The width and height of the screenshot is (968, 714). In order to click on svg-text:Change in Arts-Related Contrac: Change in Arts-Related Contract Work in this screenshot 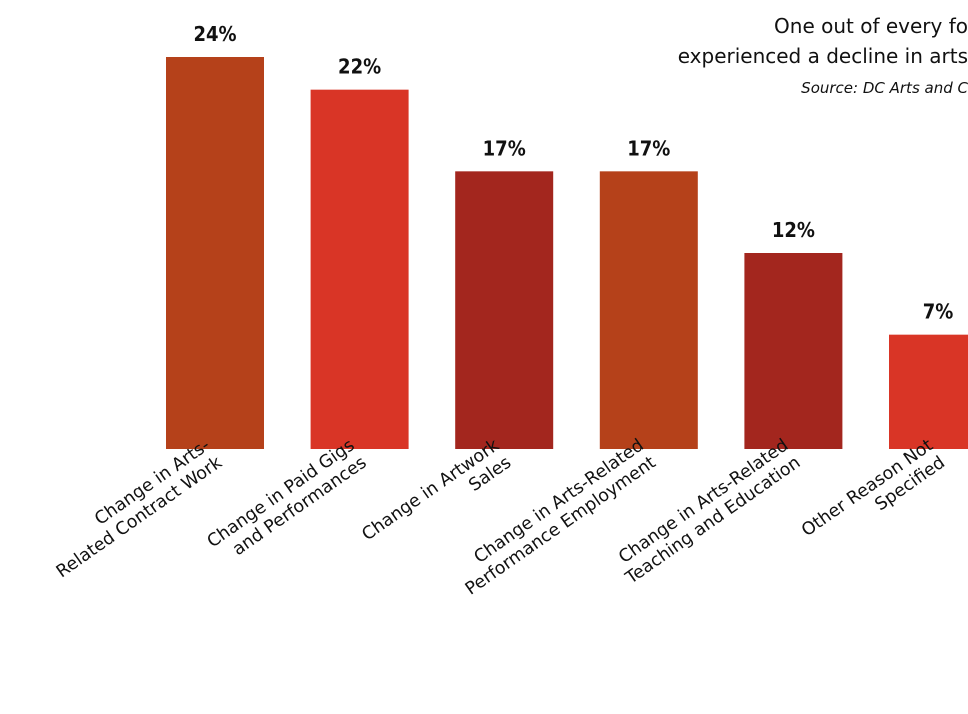, I will do `click(134, 508)`.